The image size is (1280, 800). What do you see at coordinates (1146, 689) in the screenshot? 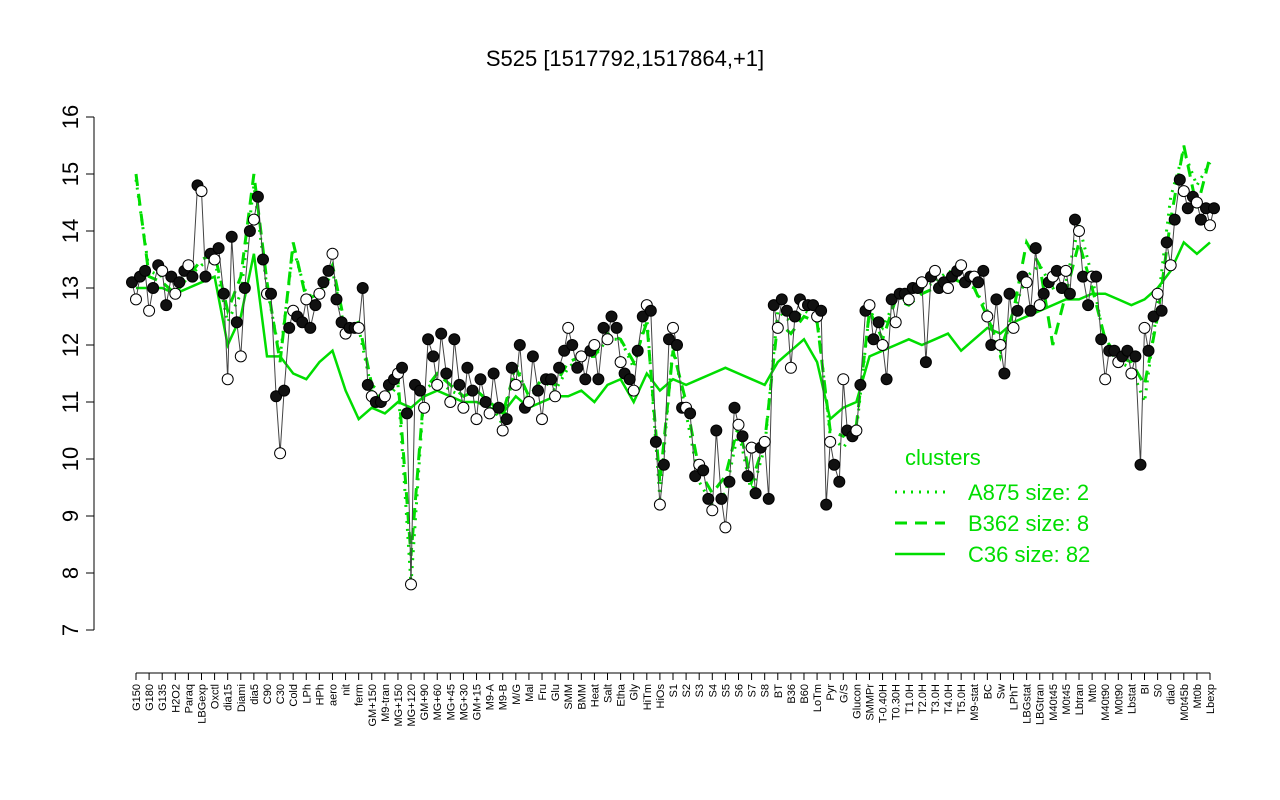
I see `x-tick-label: BI` at bounding box center [1146, 689].